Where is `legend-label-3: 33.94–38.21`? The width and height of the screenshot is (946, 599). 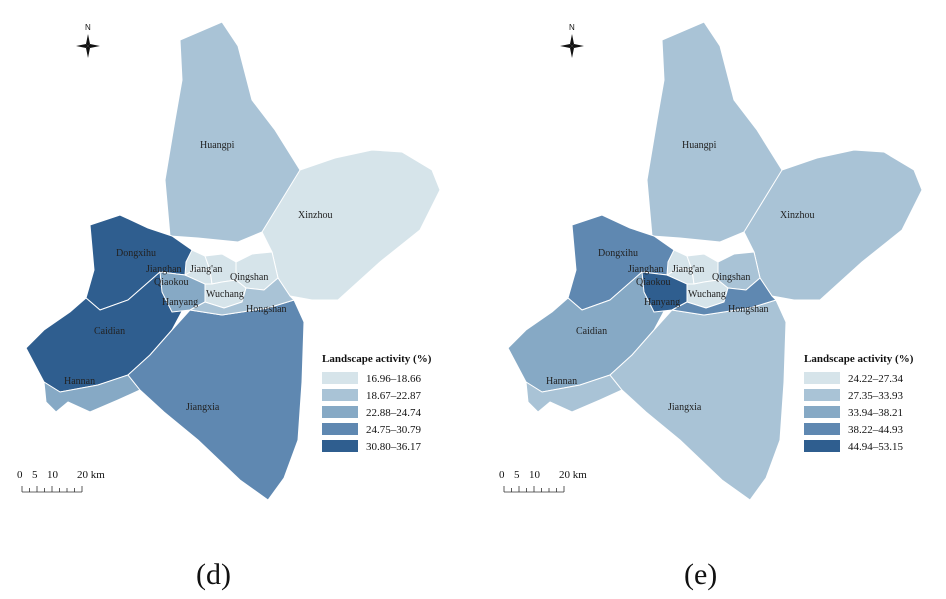 legend-label-3: 33.94–38.21 is located at coordinates (875, 413).